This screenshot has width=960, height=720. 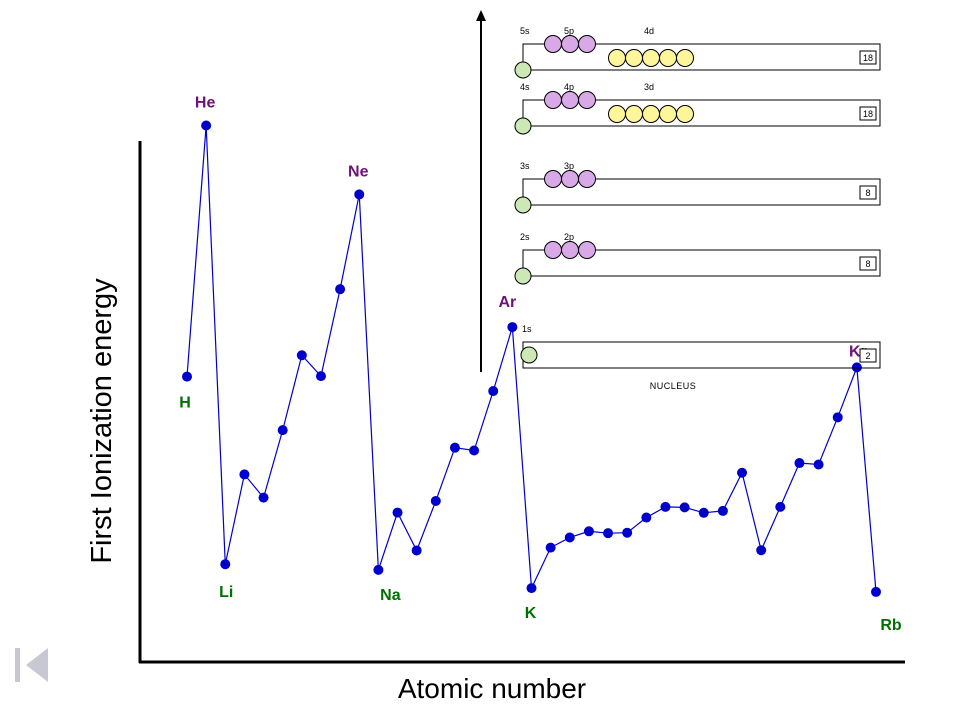 I want to click on y-axis-label: First Ionization energy, so click(x=102, y=421).